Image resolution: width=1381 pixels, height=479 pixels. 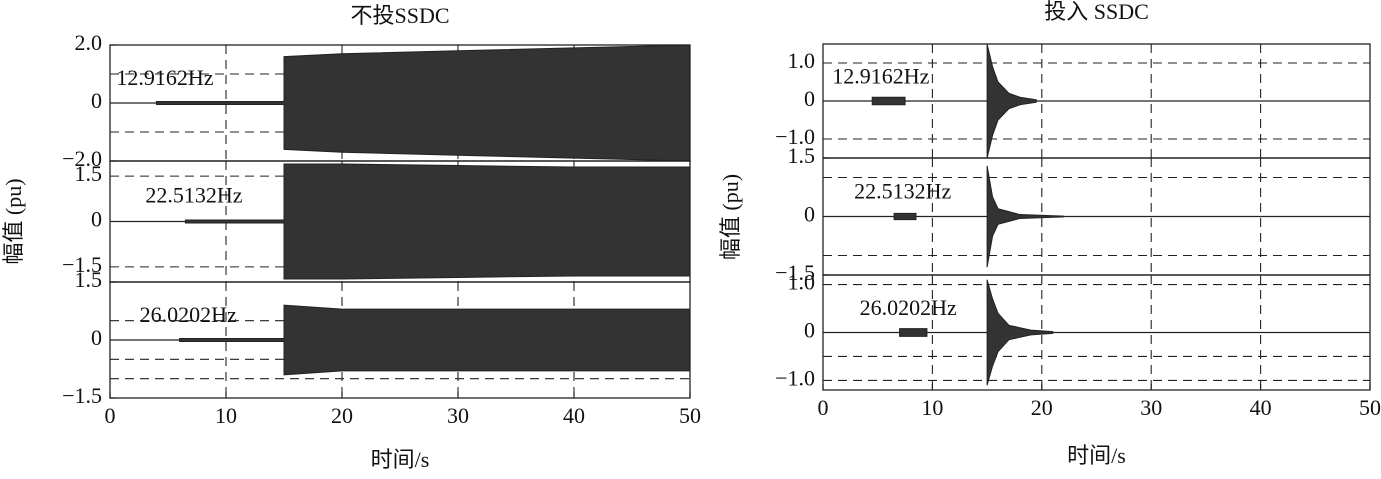 What do you see at coordinates (82, 158) in the screenshot?
I see `y-tick-label: −2.0` at bounding box center [82, 158].